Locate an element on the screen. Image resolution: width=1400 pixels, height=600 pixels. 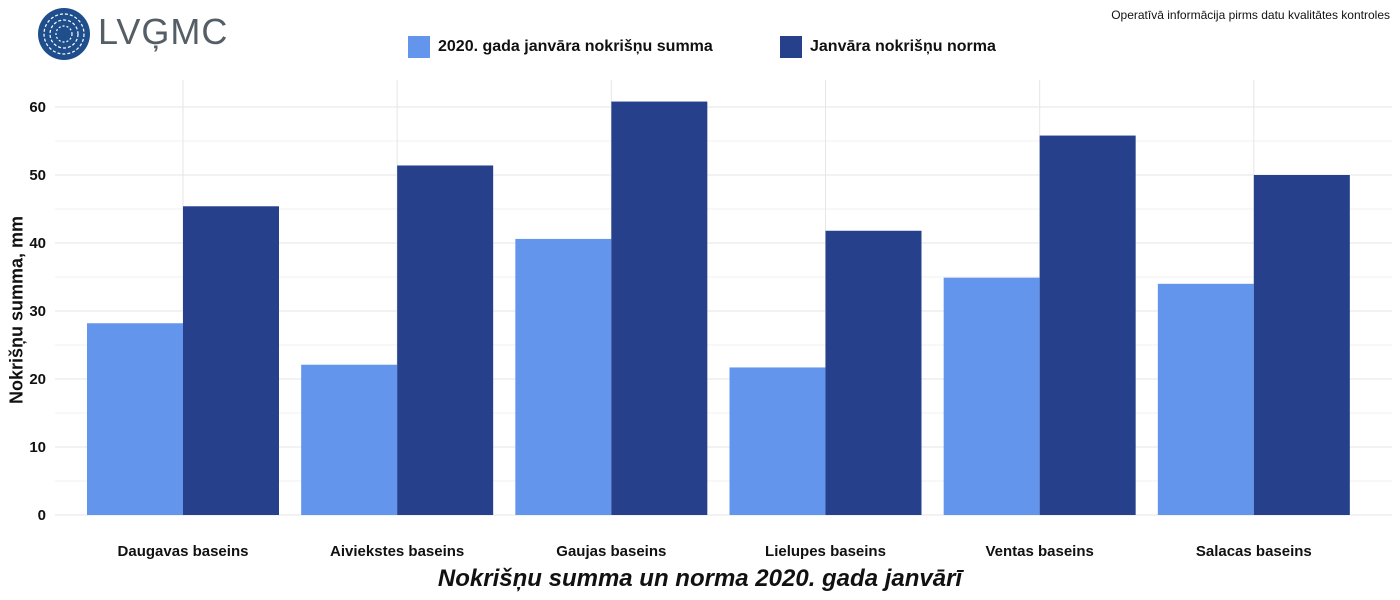
y-tick-label: 30 is located at coordinates (37, 311).